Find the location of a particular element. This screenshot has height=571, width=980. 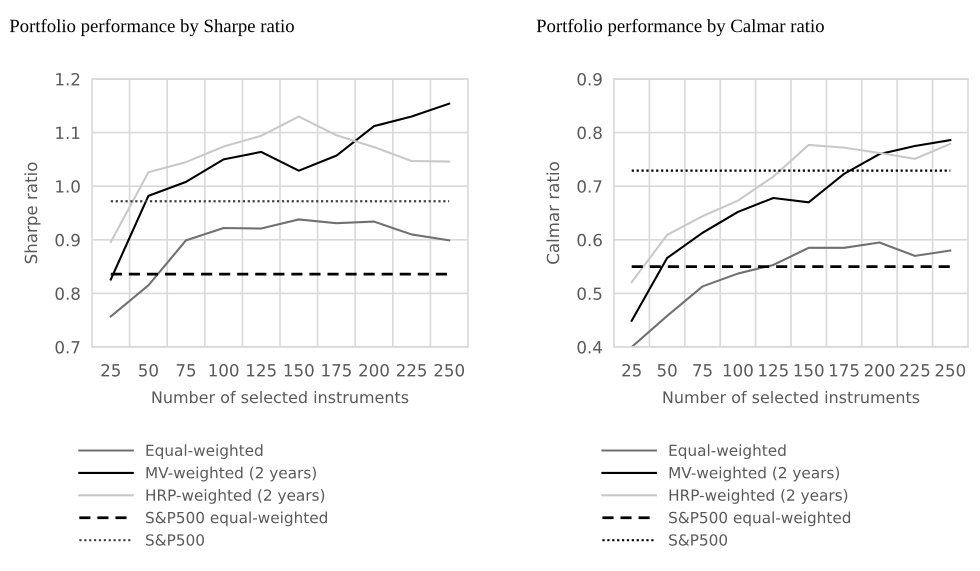

y-tick-label: 0.5 is located at coordinates (589, 293).